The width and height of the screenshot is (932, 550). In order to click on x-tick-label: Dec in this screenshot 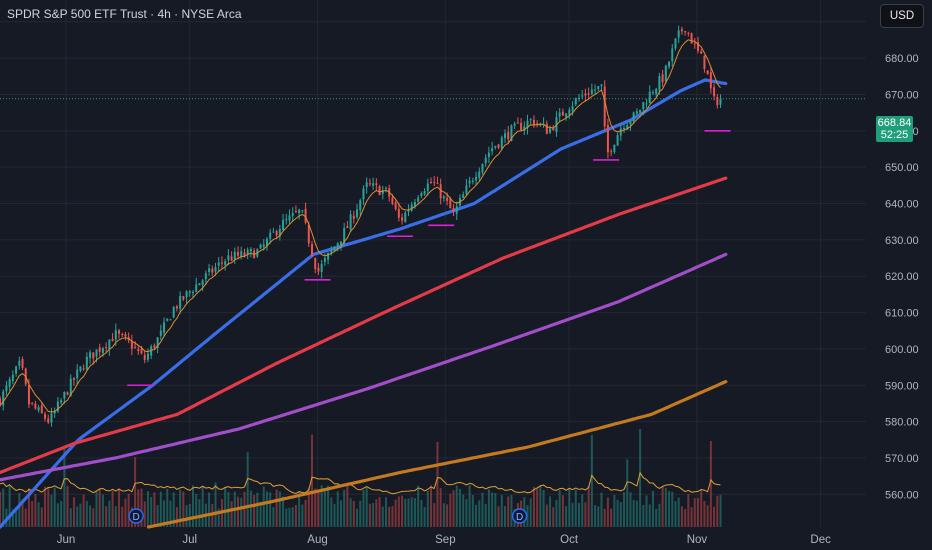, I will do `click(820, 540)`.